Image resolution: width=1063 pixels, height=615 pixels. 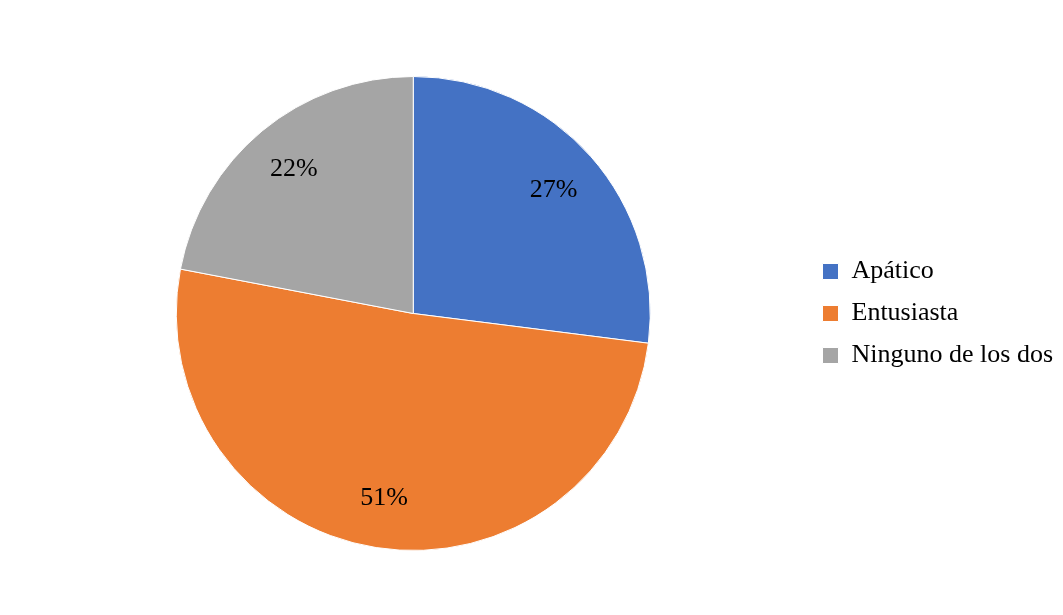 What do you see at coordinates (952, 354) in the screenshot?
I see `legend-label: Ninguno de los dos` at bounding box center [952, 354].